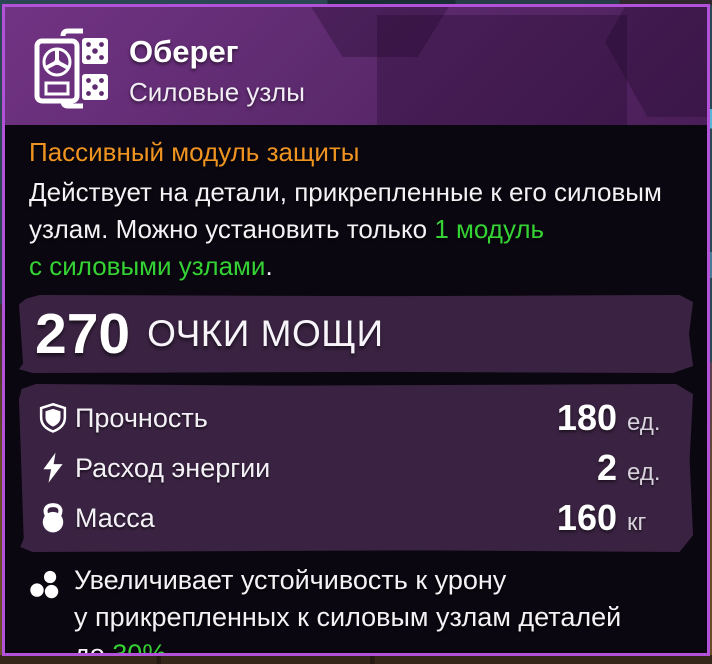 The width and height of the screenshot is (712, 664). What do you see at coordinates (83, 334) in the screenshot?
I see `power-score-value: 270` at bounding box center [83, 334].